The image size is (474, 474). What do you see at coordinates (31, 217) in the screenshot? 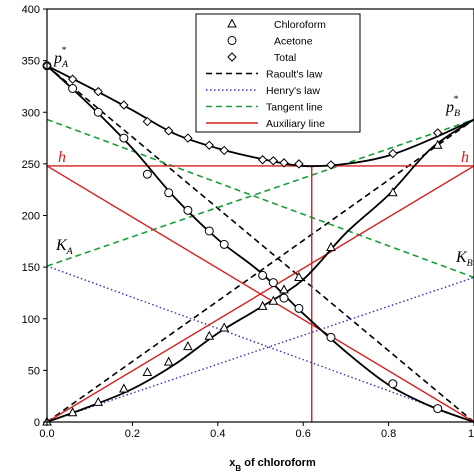
I see `y-tick-label: 200` at bounding box center [31, 217].